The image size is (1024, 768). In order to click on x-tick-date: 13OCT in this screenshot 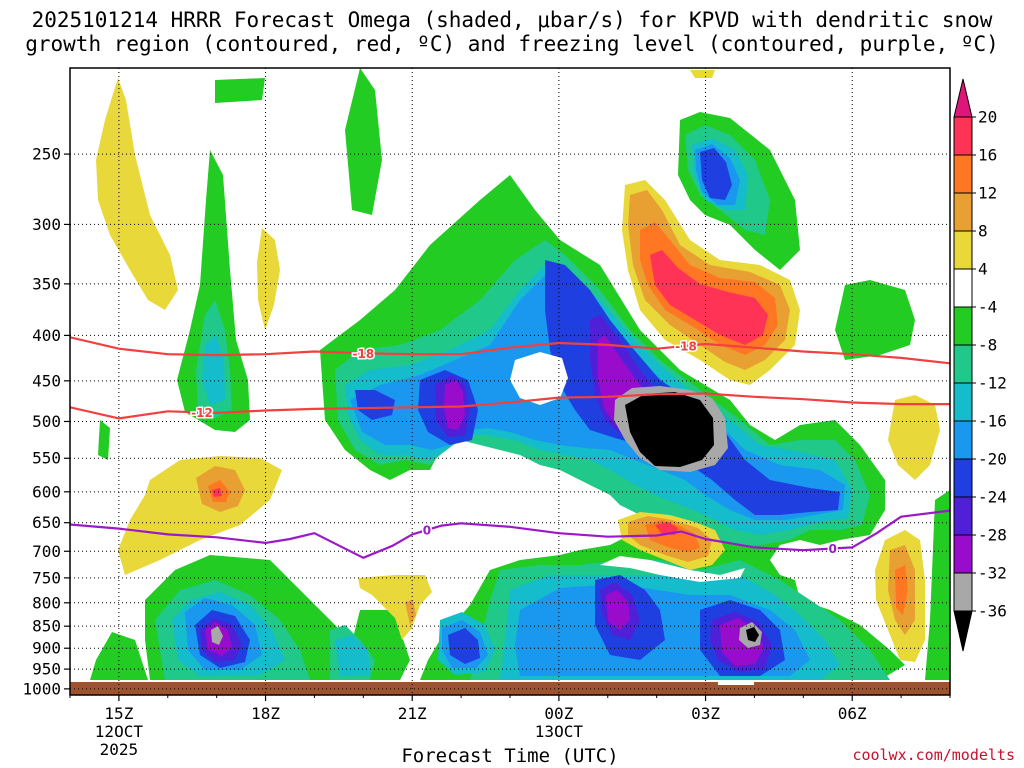, I will do `click(559, 731)`.